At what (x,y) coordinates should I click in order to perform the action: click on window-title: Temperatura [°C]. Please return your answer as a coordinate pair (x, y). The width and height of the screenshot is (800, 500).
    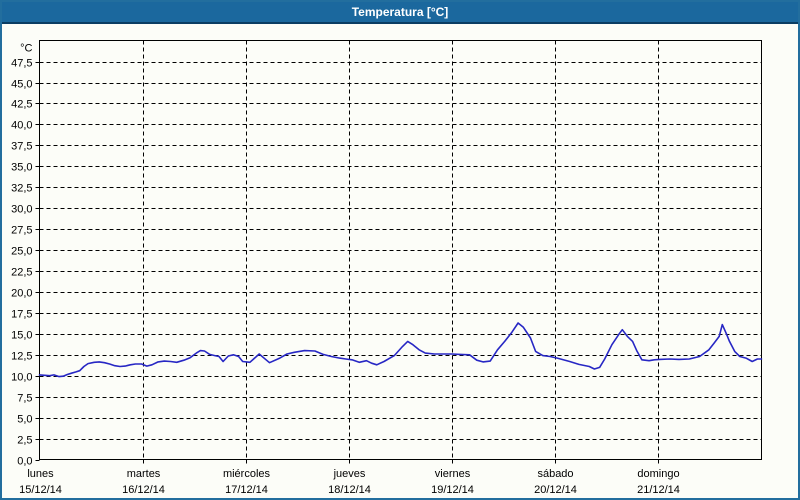
    Looking at the image, I should click on (400, 12).